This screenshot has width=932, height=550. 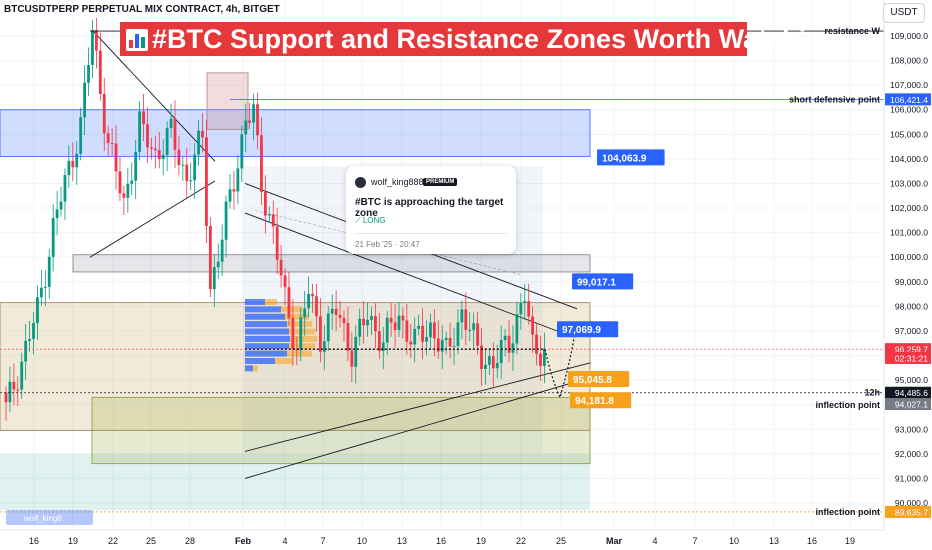 I want to click on y-tick-label: 104,000.0, so click(x=909, y=159).